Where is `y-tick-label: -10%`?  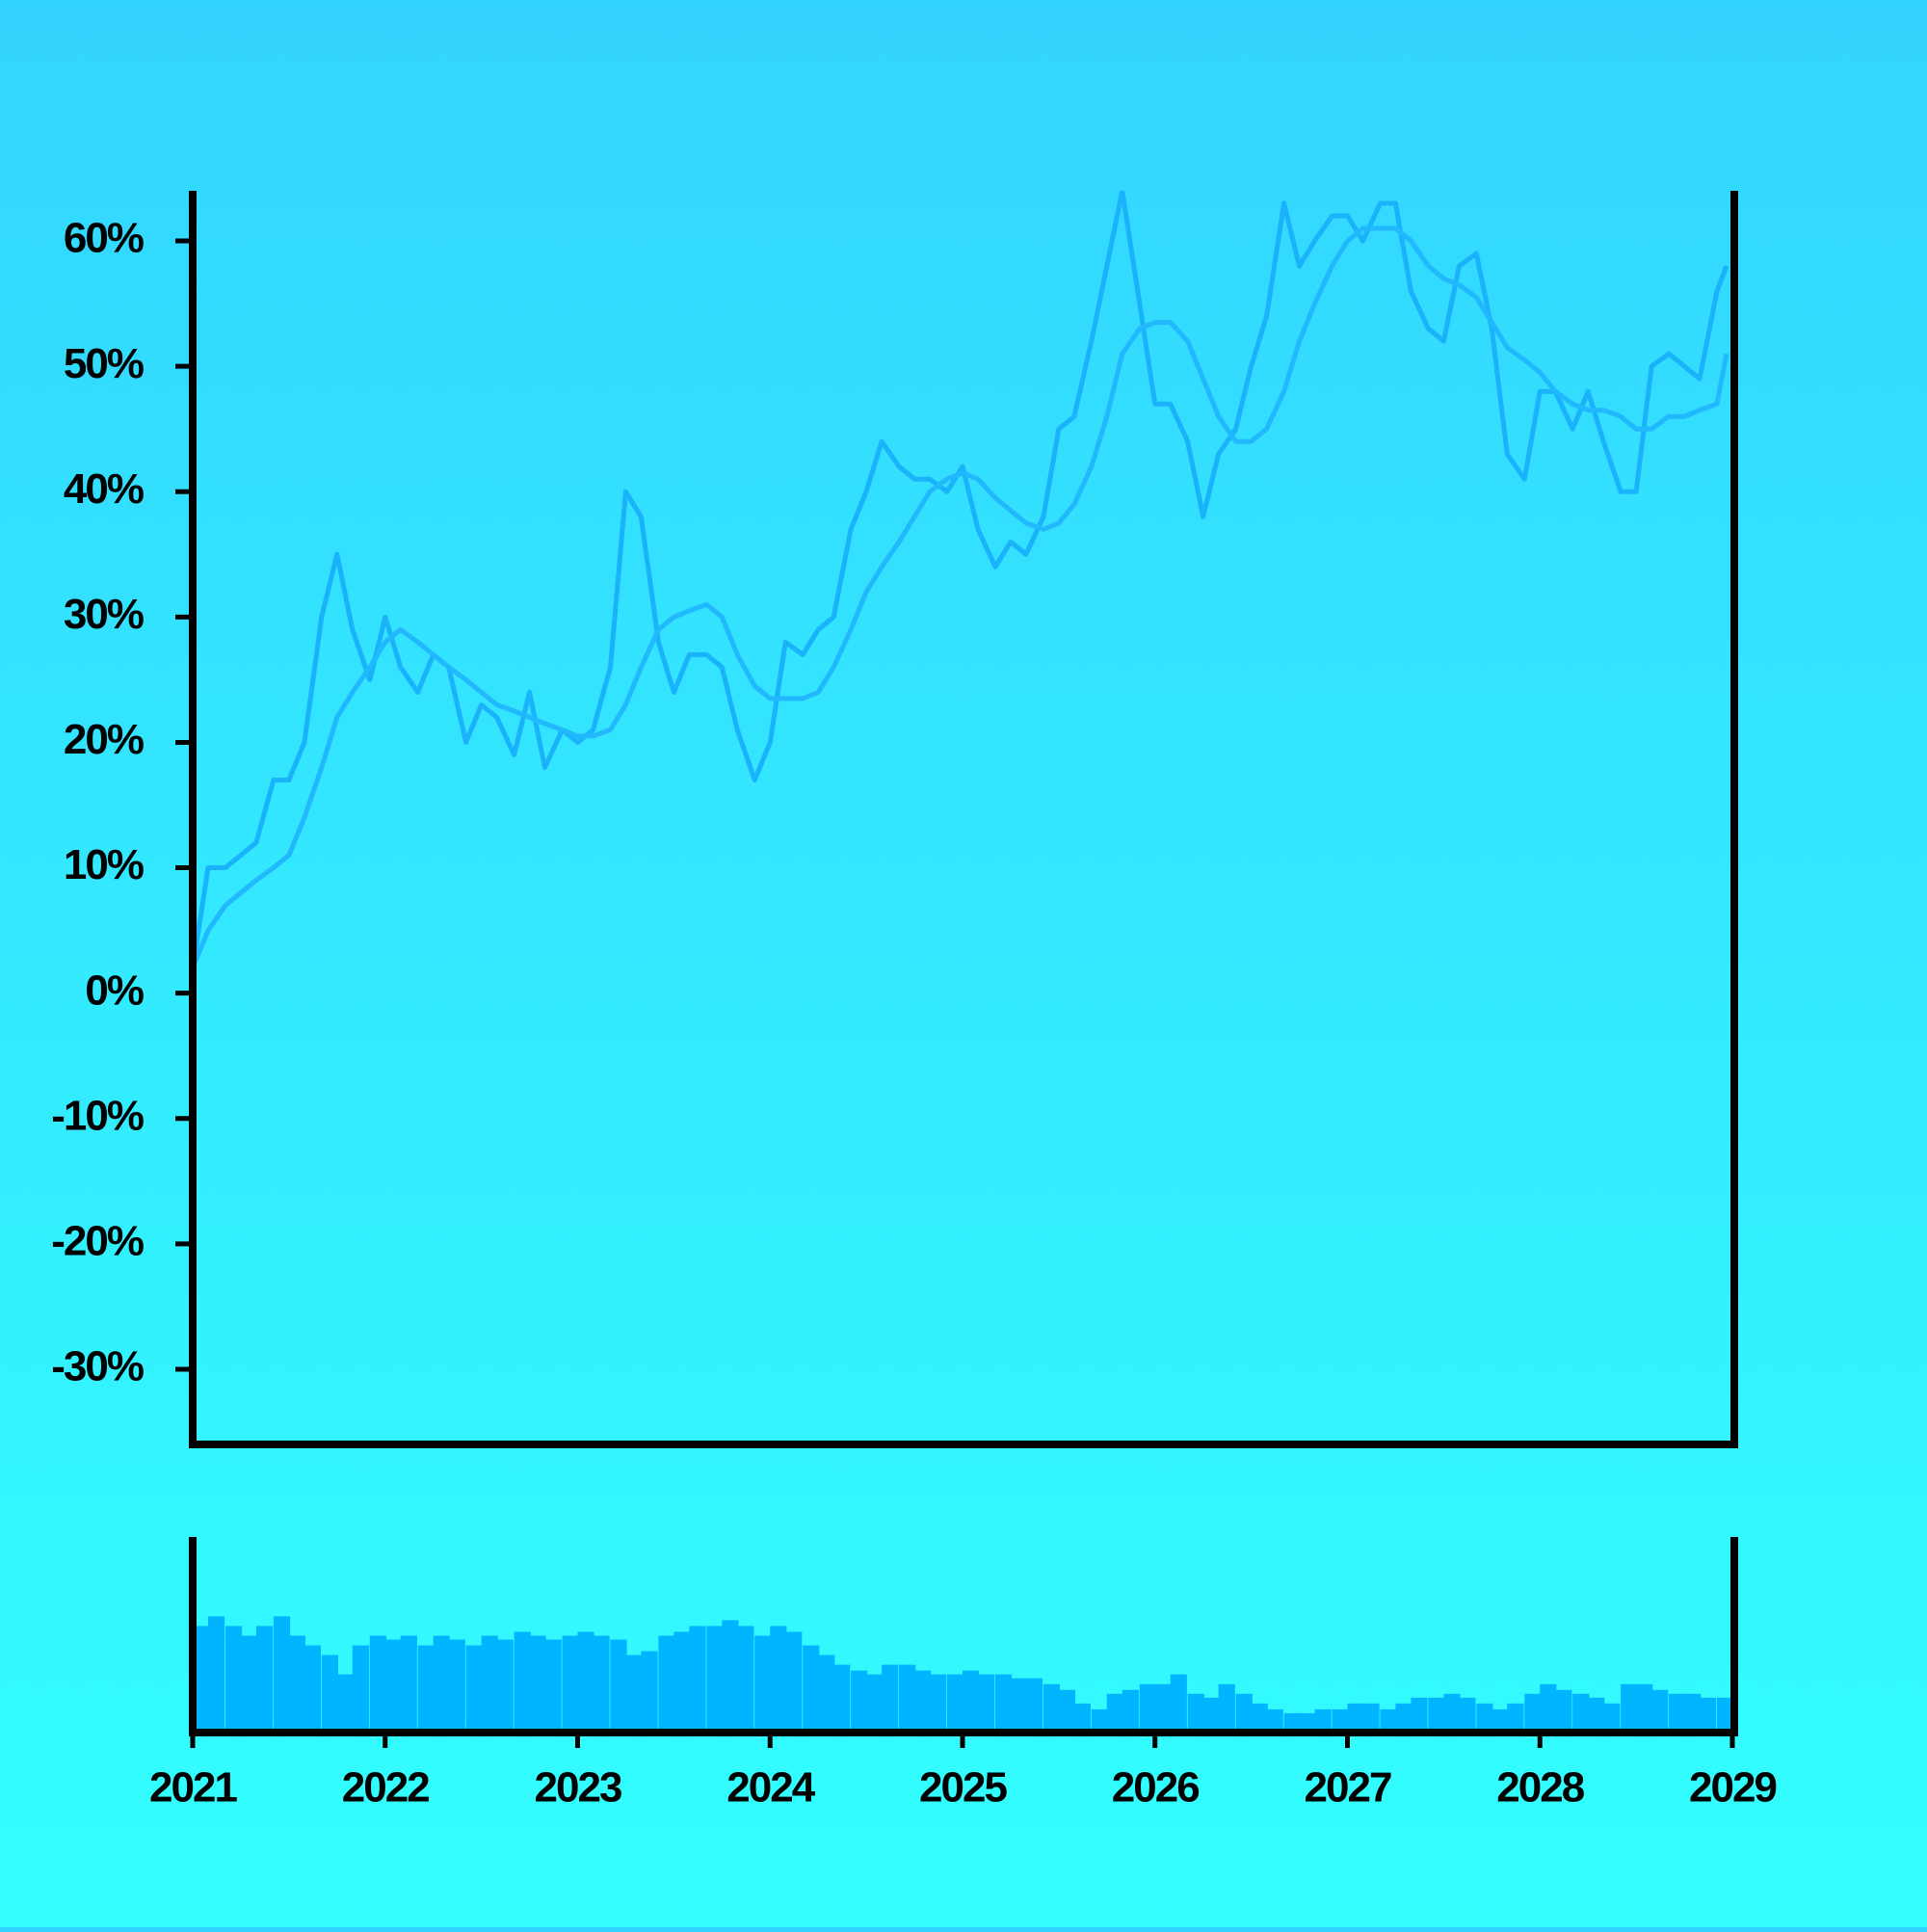
y-tick-label: -10% is located at coordinates (97, 1115).